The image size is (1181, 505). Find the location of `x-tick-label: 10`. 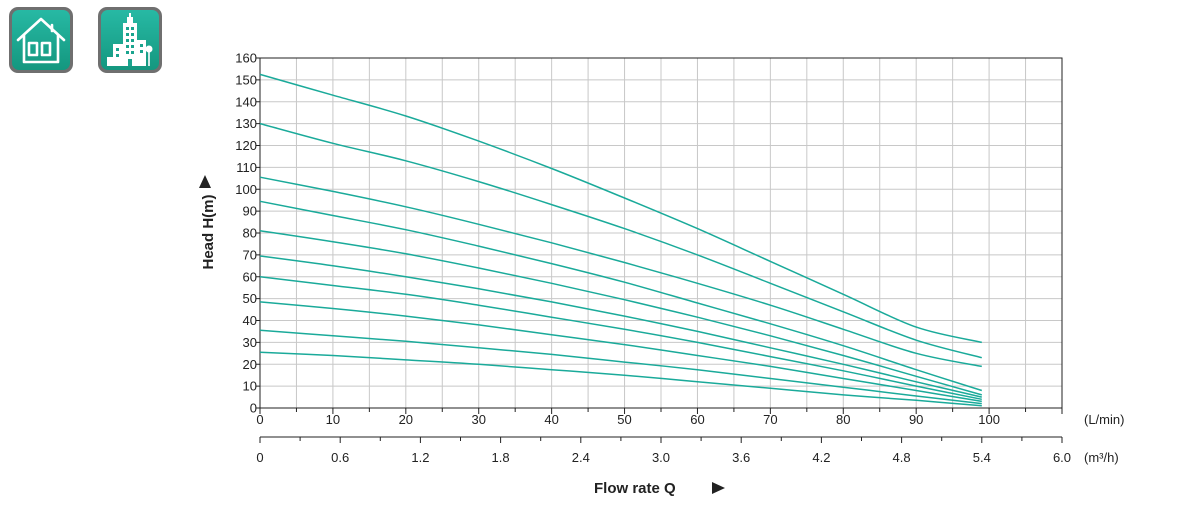

x-tick-label: 10 is located at coordinates (333, 419).